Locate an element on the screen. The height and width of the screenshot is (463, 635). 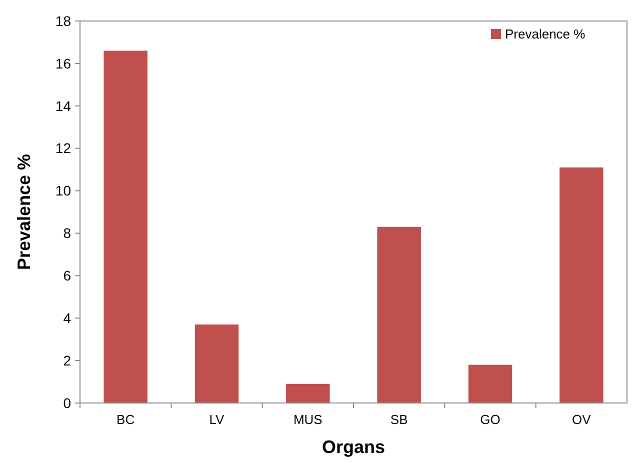
x-tick-label: SB is located at coordinates (399, 419).